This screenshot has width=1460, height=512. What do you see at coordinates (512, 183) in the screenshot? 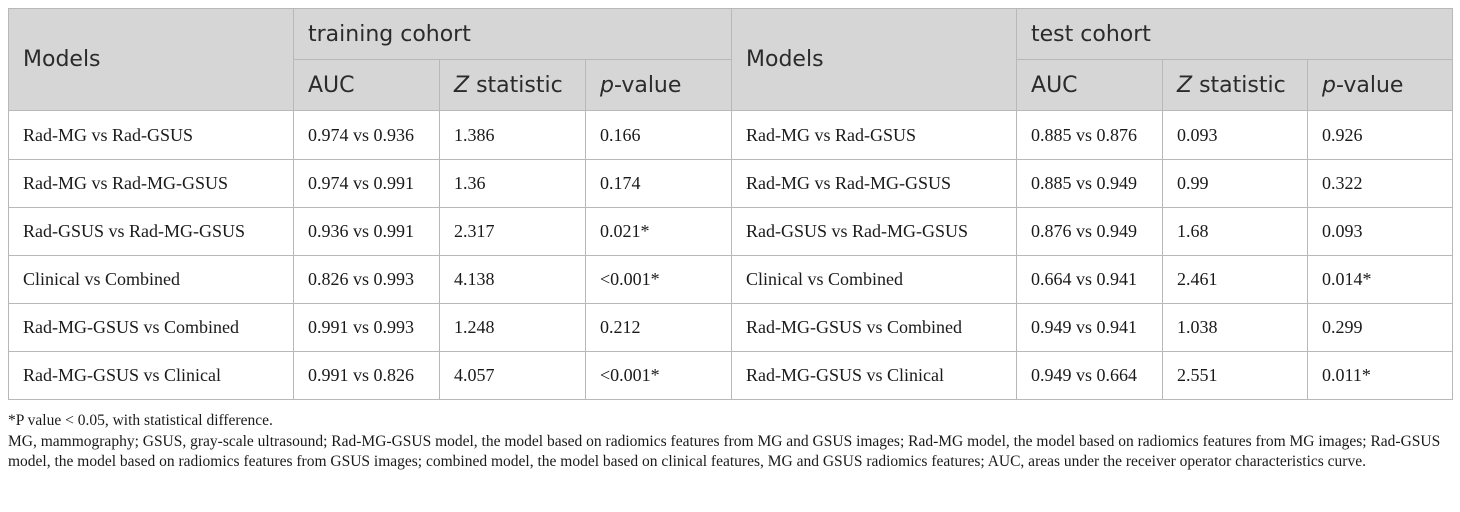
I see `cell-z-training: 1.36` at bounding box center [512, 183].